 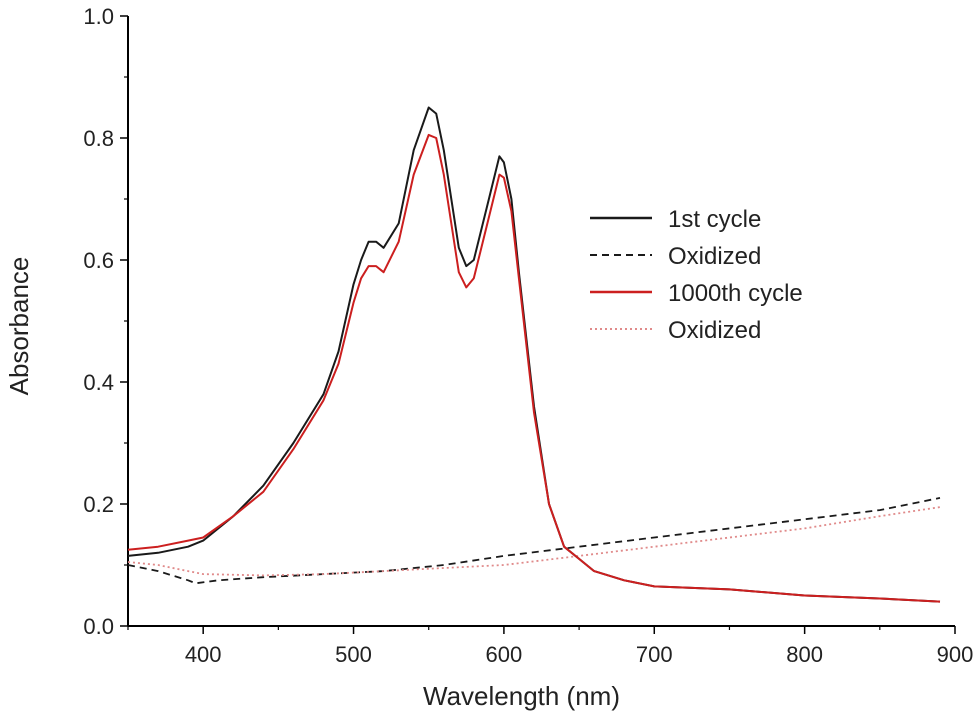 I want to click on legend-label: 1000th cycle, so click(x=735, y=293).